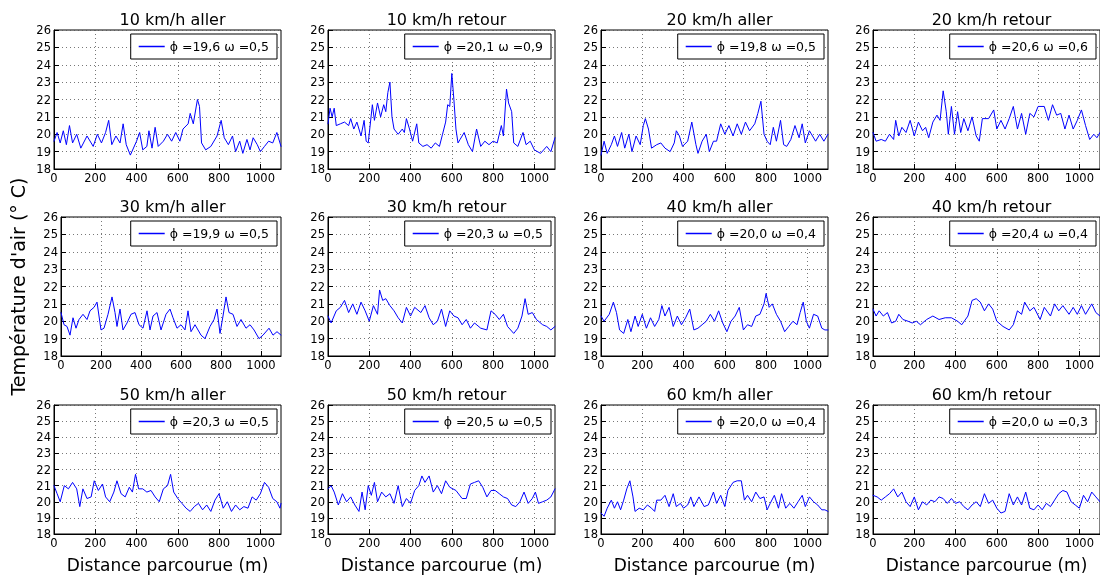 Image resolution: width=1100 pixels, height=578 pixels. Describe the element at coordinates (219, 233) in the screenshot. I see `legend-label: ϕ =19,9 ω =0,5` at that location.